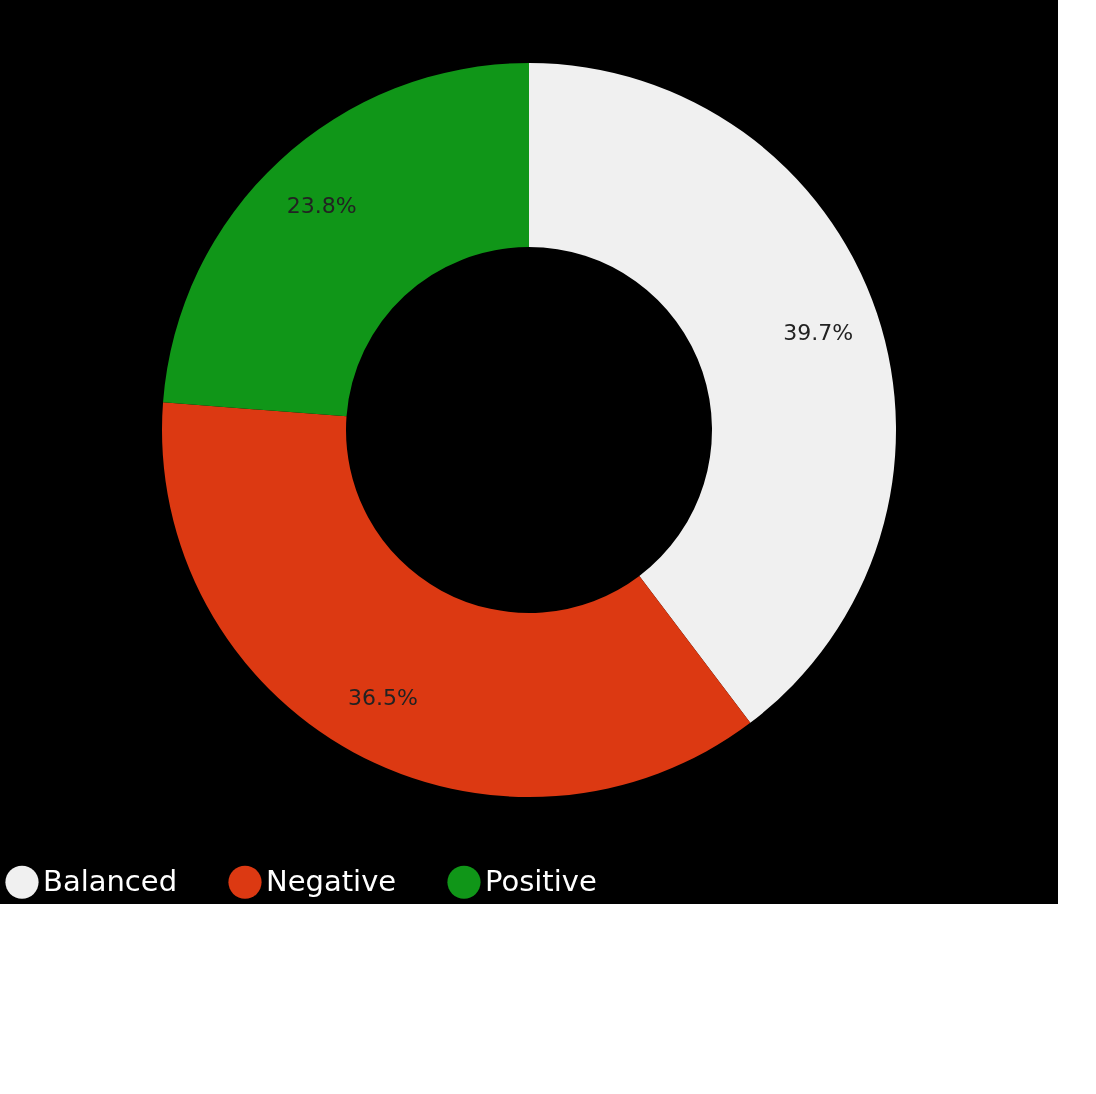 This screenshot has height=1094, width=1096. I want to click on data-label: 36.5%, so click(382, 697).